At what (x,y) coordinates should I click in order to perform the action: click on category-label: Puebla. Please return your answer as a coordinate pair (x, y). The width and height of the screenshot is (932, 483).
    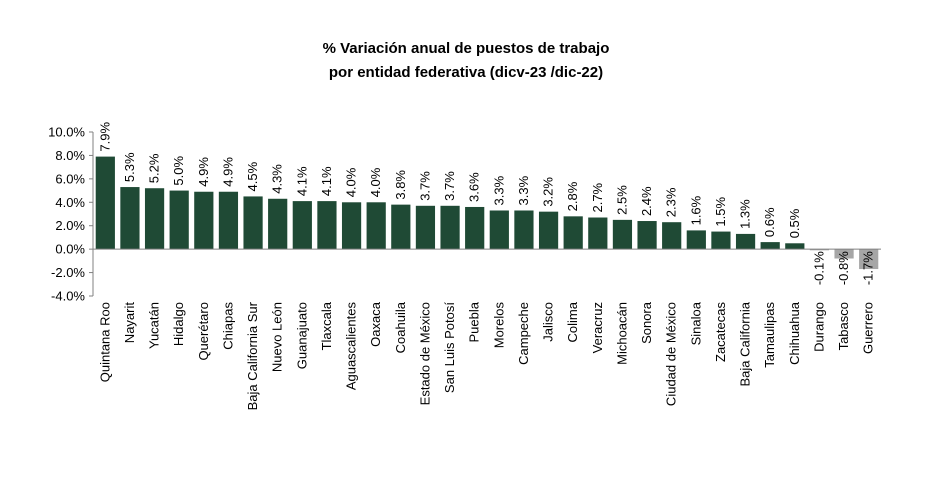
    Looking at the image, I should click on (474, 321).